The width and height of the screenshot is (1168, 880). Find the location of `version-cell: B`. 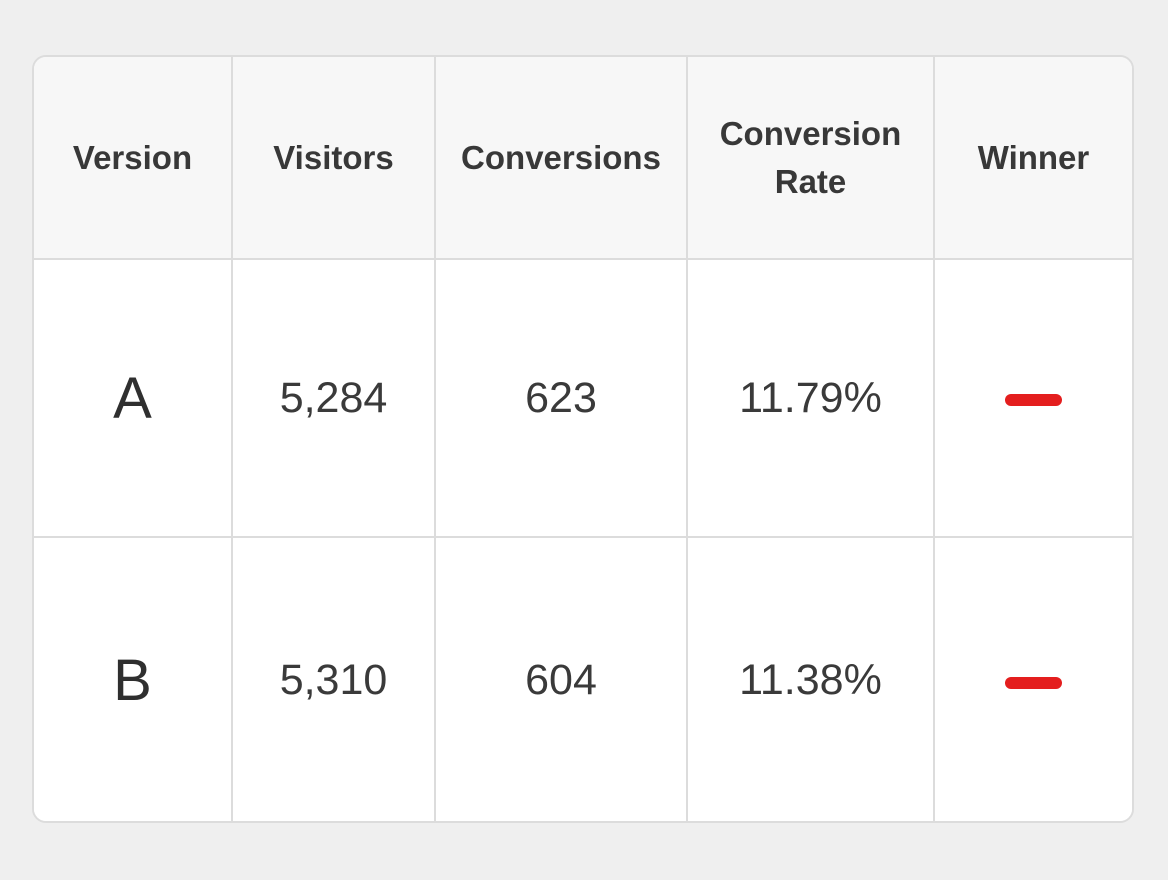

version-cell: B is located at coordinates (133, 678).